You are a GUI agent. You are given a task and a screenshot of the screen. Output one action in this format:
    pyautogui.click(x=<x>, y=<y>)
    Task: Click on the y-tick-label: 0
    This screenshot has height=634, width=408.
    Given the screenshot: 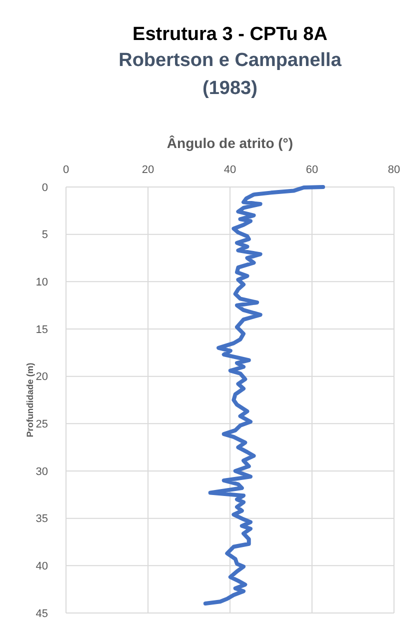 What is the action you would take?
    pyautogui.click(x=45, y=188)
    